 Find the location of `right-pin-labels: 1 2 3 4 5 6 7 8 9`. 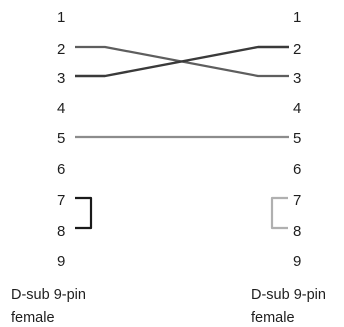

right-pin-labels: 1 2 3 4 5 6 7 8 9 is located at coordinates (297, 139).